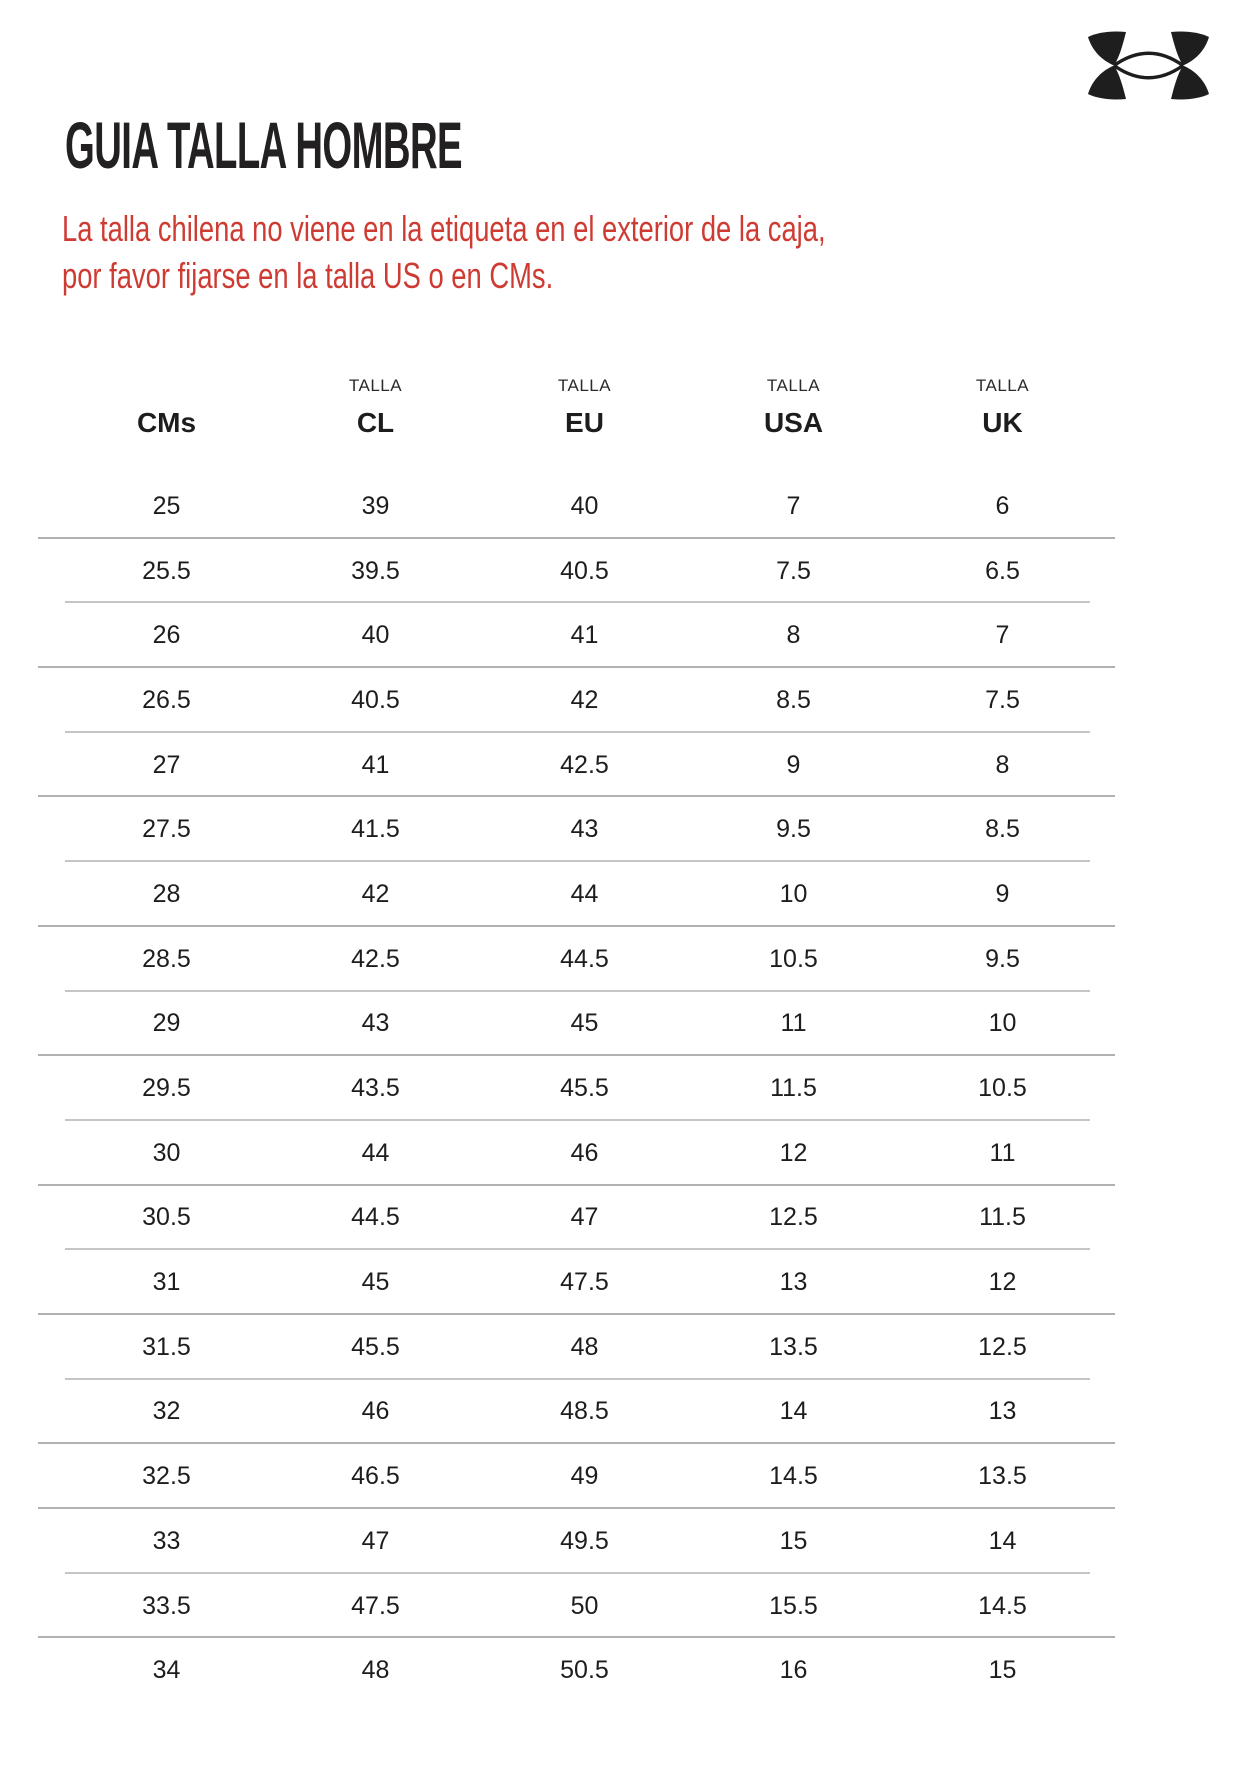  Describe the element at coordinates (793, 635) in the screenshot. I see `table-cell: 8` at that location.